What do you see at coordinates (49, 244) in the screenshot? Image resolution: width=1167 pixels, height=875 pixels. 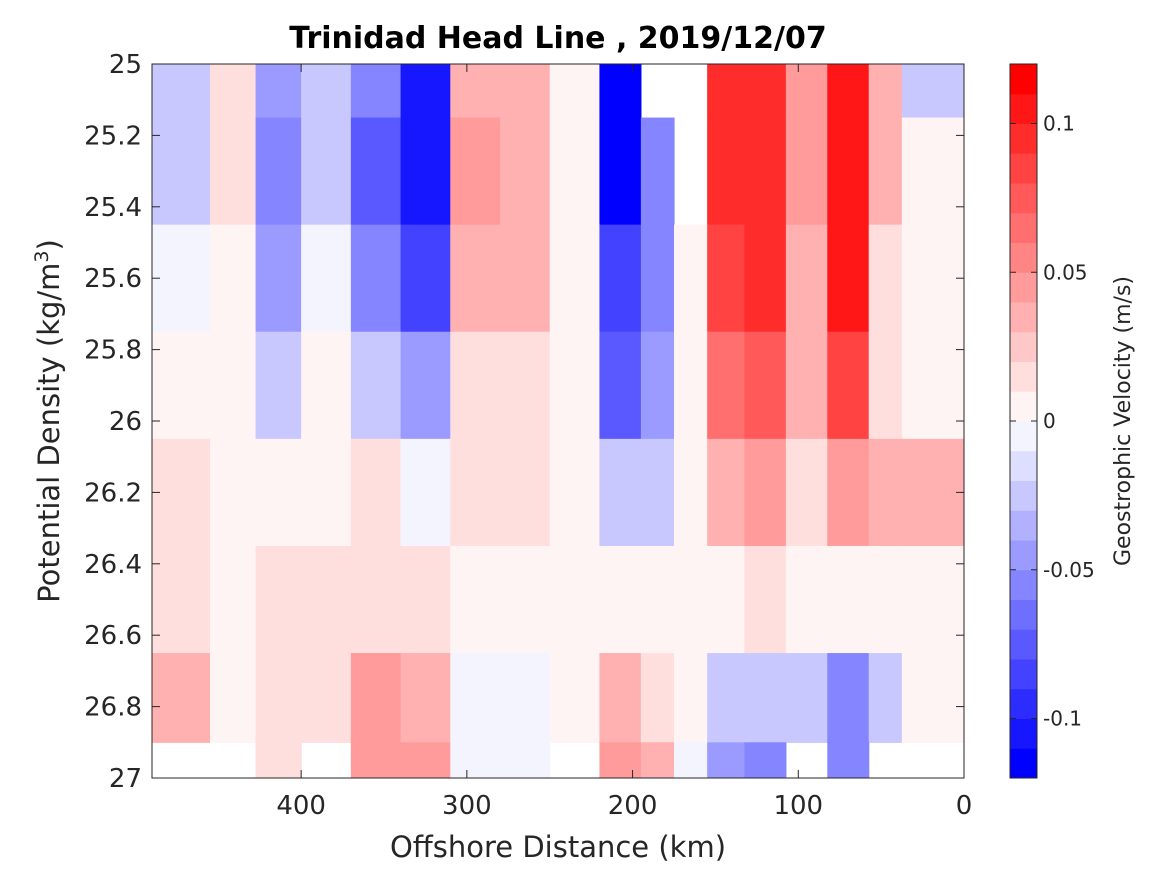 I see `y-axis-label-close: )` at bounding box center [49, 244].